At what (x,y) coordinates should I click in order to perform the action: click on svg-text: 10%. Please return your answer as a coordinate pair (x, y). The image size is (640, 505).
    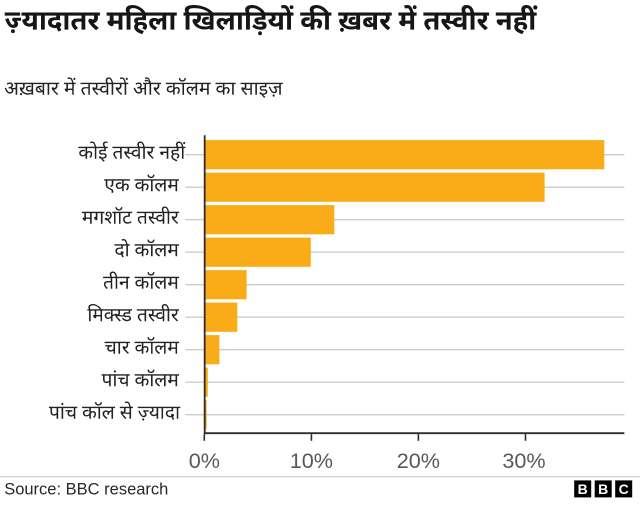
    Looking at the image, I should click on (311, 460).